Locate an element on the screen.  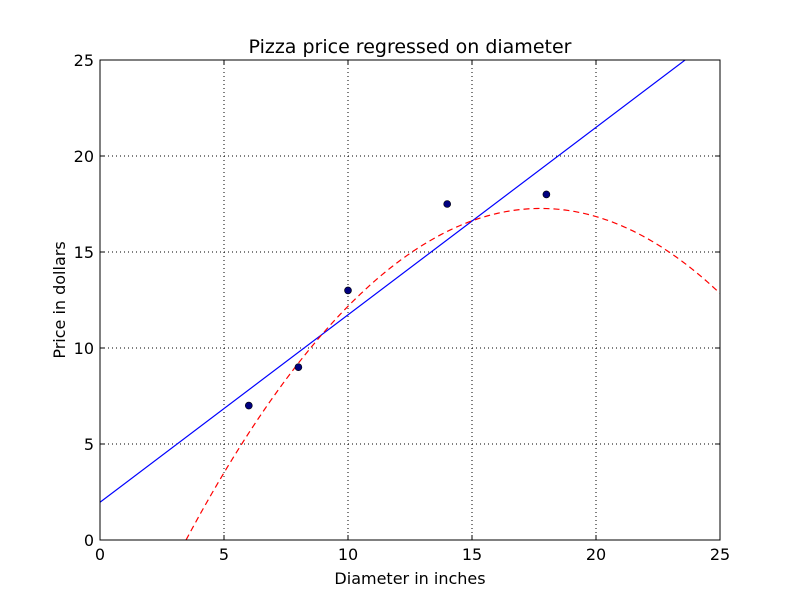
y-tick-label: 20 is located at coordinates (84, 156).